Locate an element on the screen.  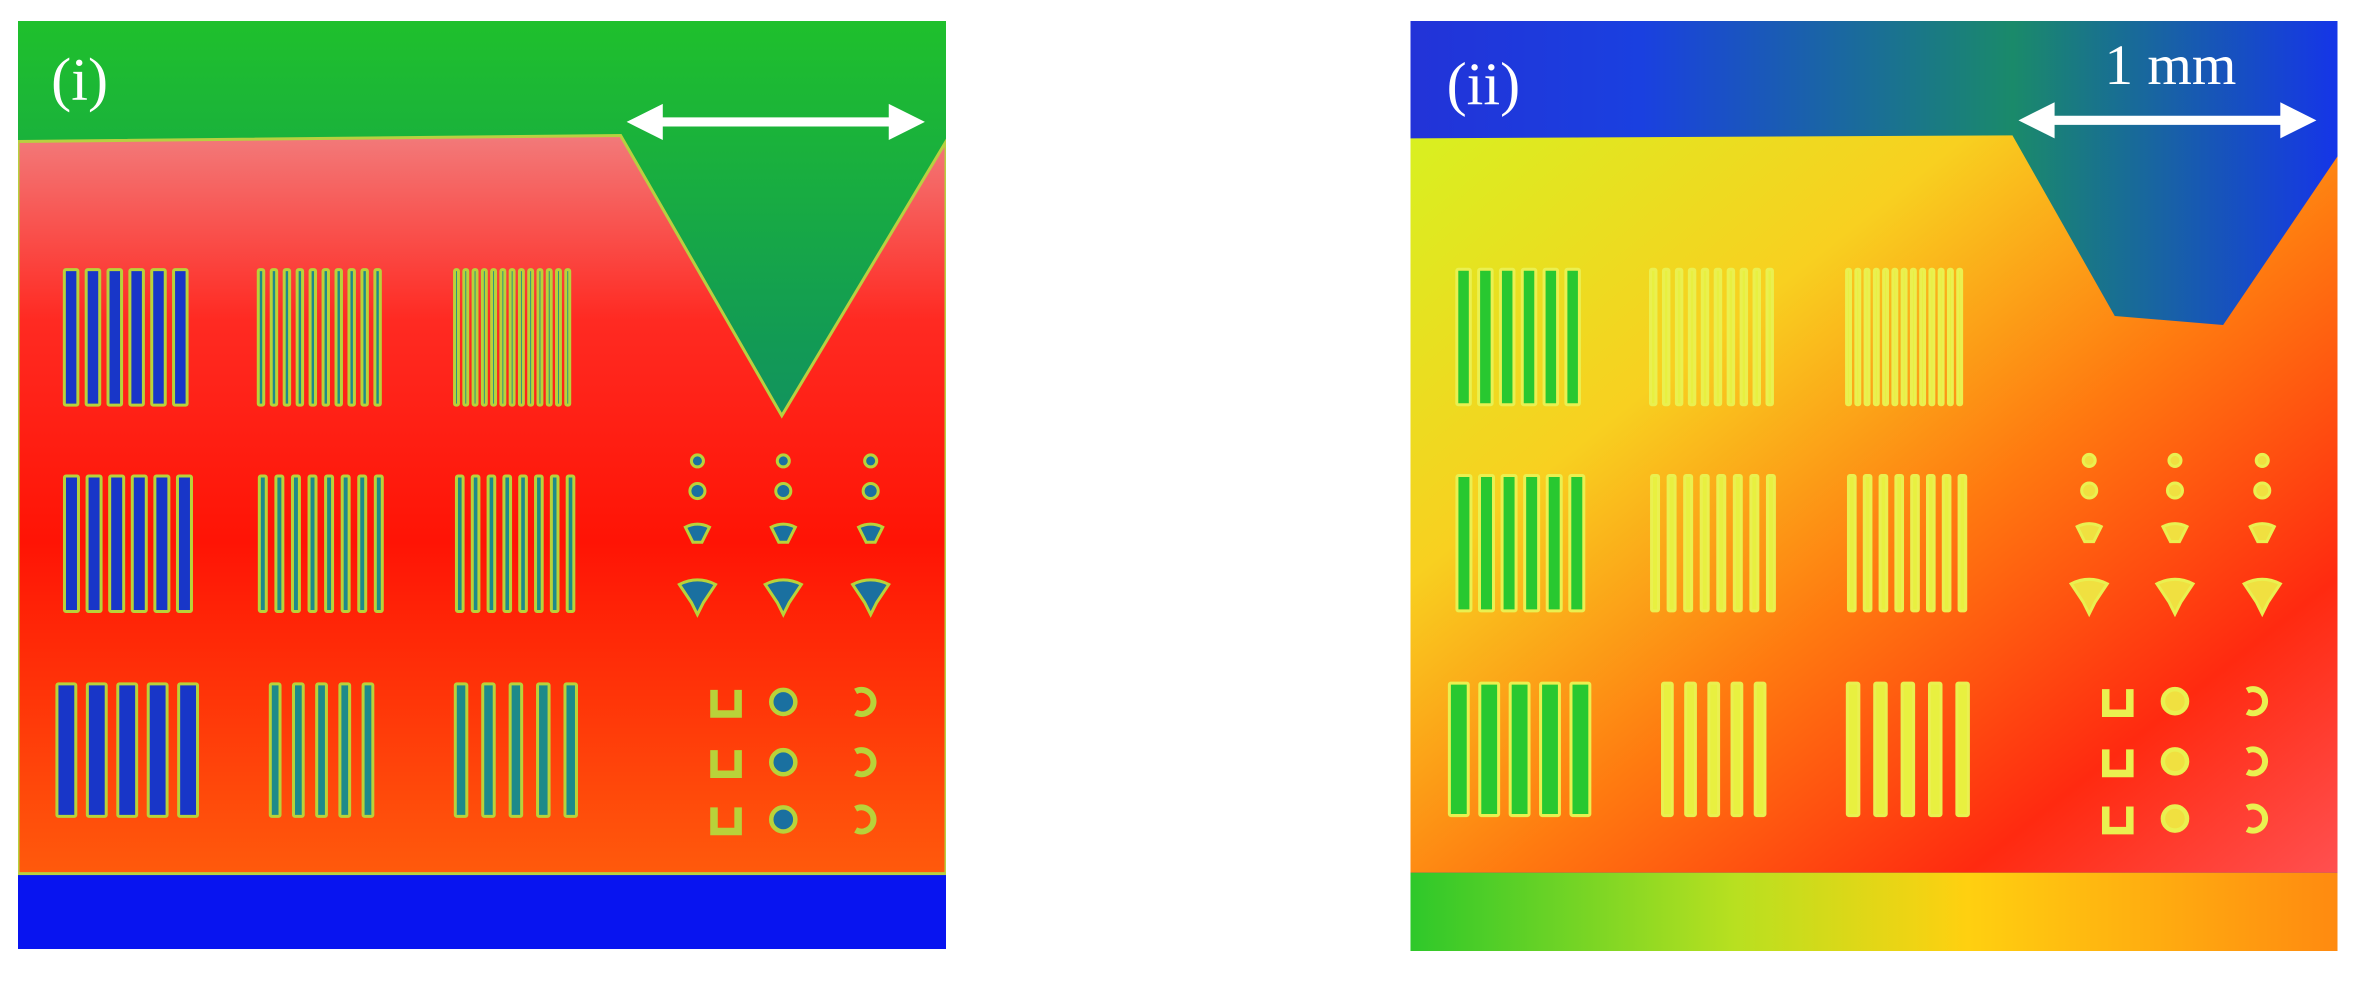
panel-label: (ii) is located at coordinates (1484, 84).